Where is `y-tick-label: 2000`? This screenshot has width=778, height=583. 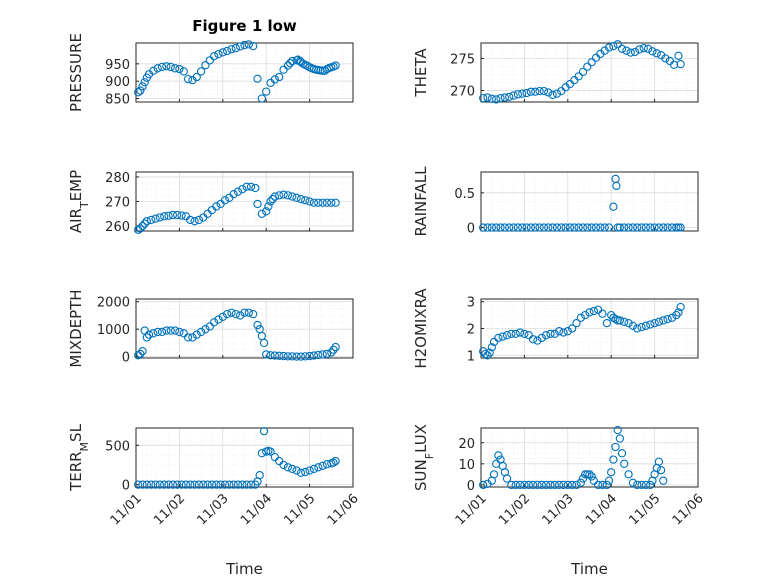 y-tick-label: 2000 is located at coordinates (113, 303).